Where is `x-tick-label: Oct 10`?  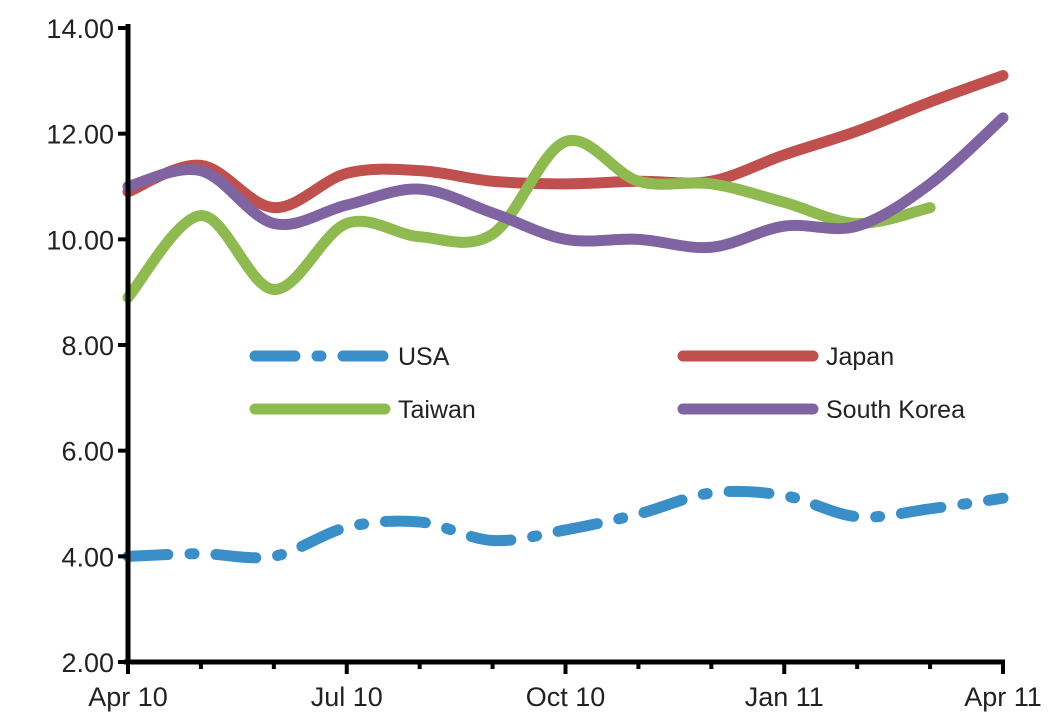
x-tick-label: Oct 10 is located at coordinates (566, 697).